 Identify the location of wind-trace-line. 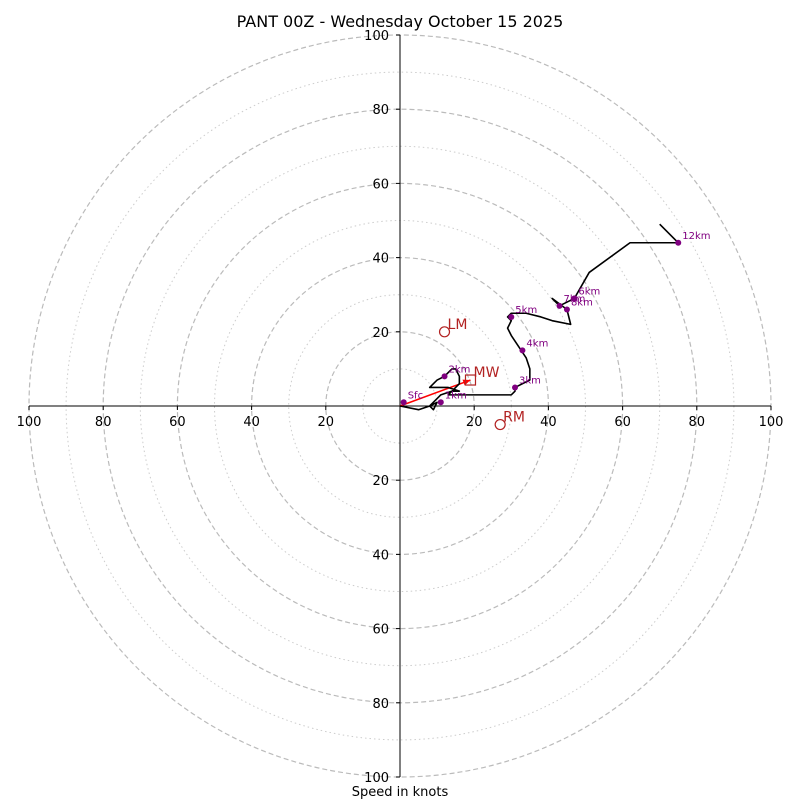
(539, 317).